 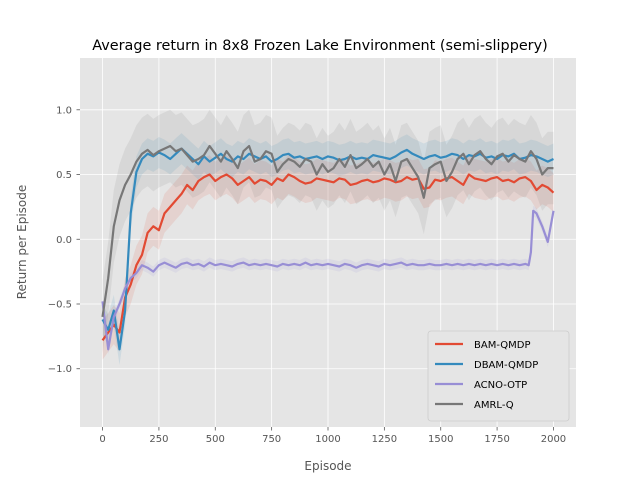 I want to click on legend-label-acno-otp: ACNO-OTP, so click(x=500, y=385).